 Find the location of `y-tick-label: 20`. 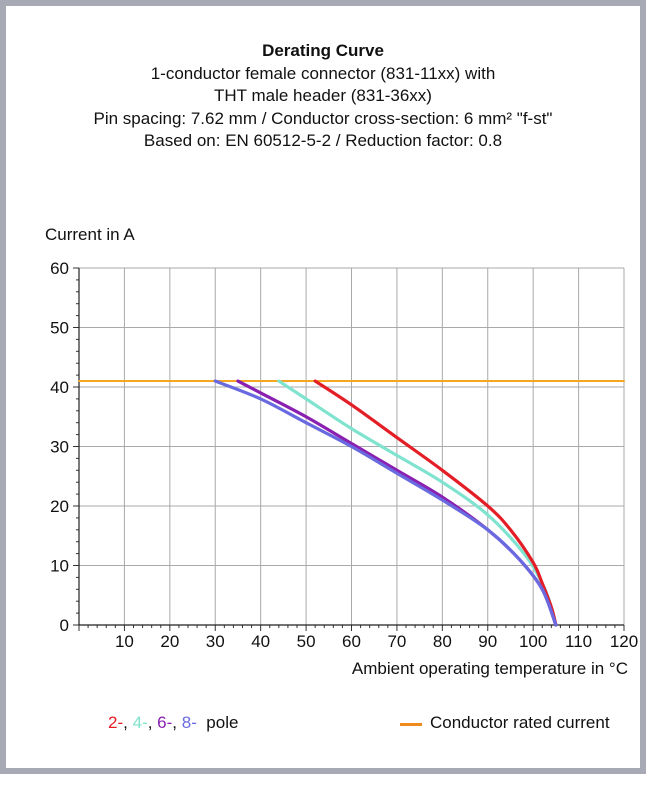

y-tick-label: 20 is located at coordinates (59, 506).